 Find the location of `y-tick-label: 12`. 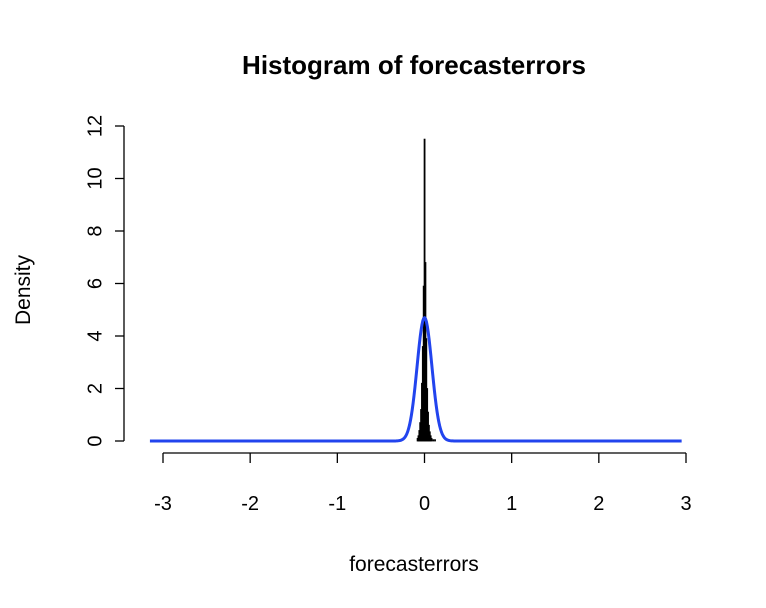

y-tick-label: 12 is located at coordinates (95, 126).